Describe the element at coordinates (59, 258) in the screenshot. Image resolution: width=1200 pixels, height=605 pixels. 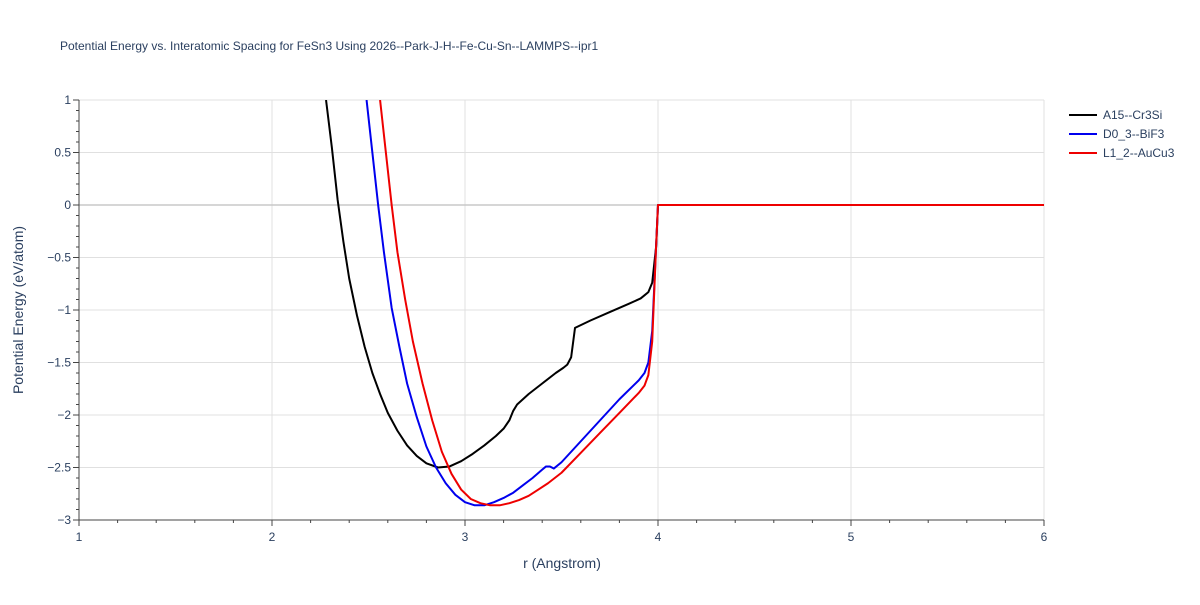
I see `y-tick-label: −0.5` at that location.